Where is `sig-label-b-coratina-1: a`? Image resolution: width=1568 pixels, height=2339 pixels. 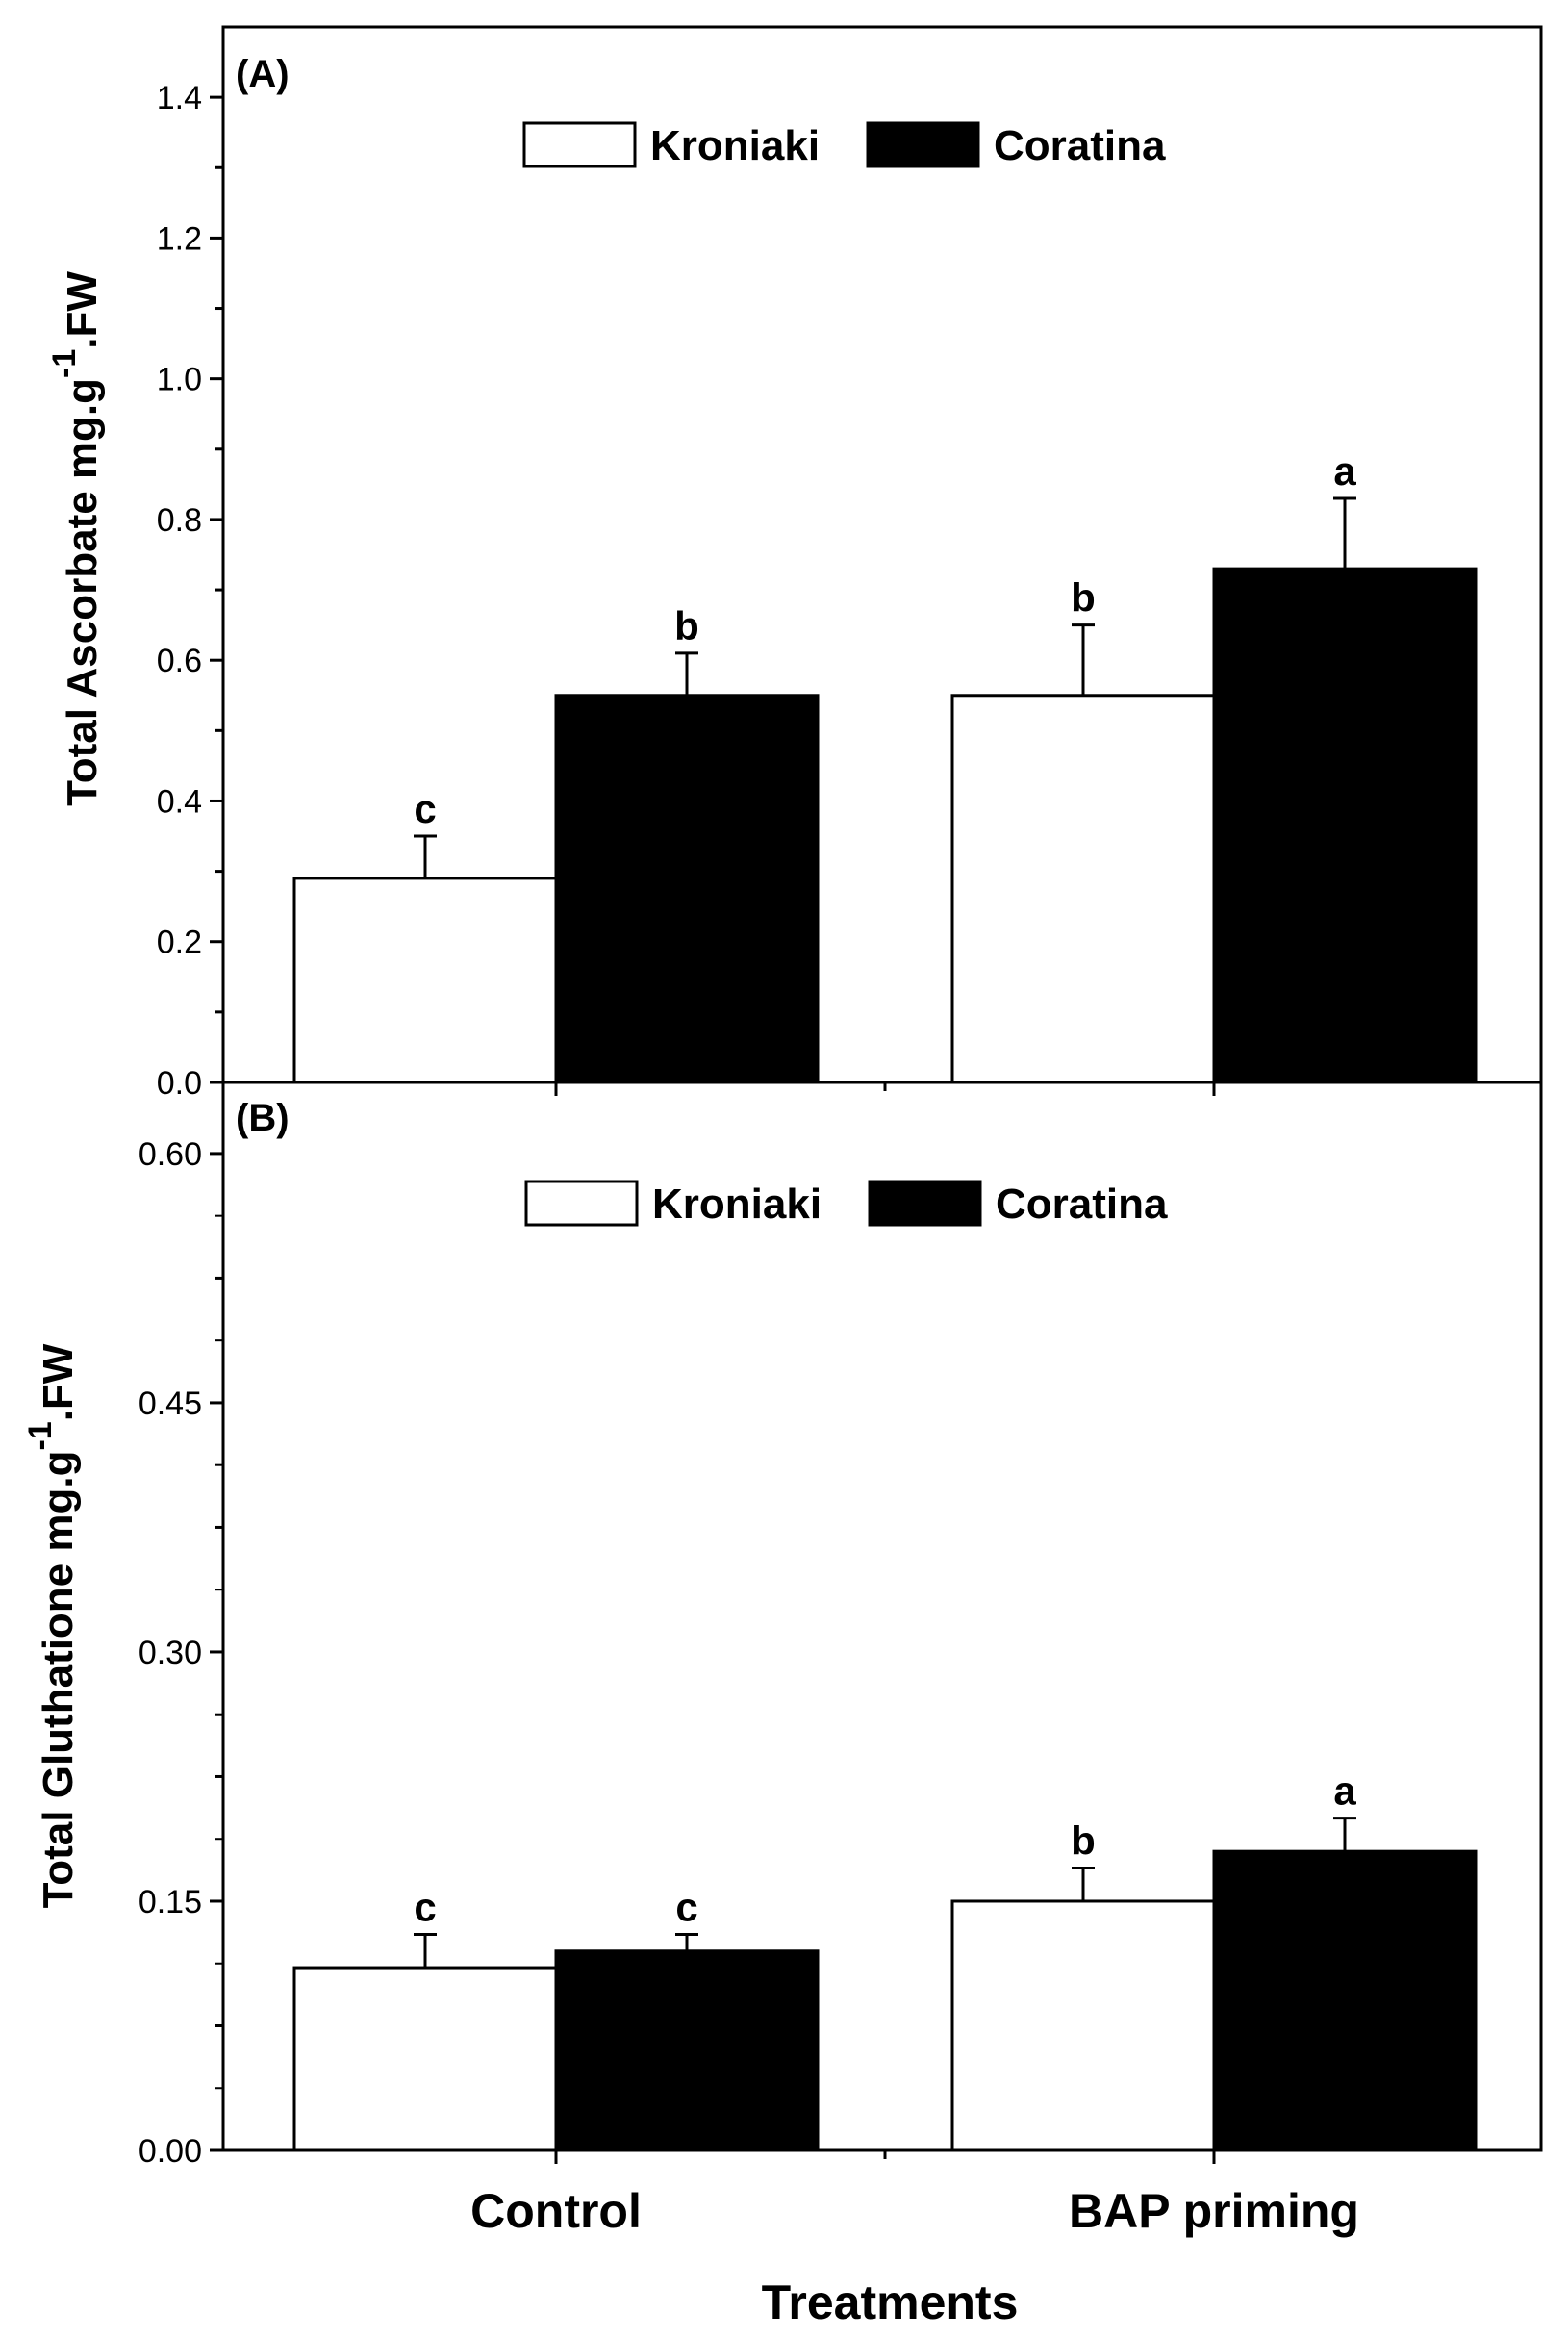 sig-label-b-coratina-1: a is located at coordinates (1344, 1791).